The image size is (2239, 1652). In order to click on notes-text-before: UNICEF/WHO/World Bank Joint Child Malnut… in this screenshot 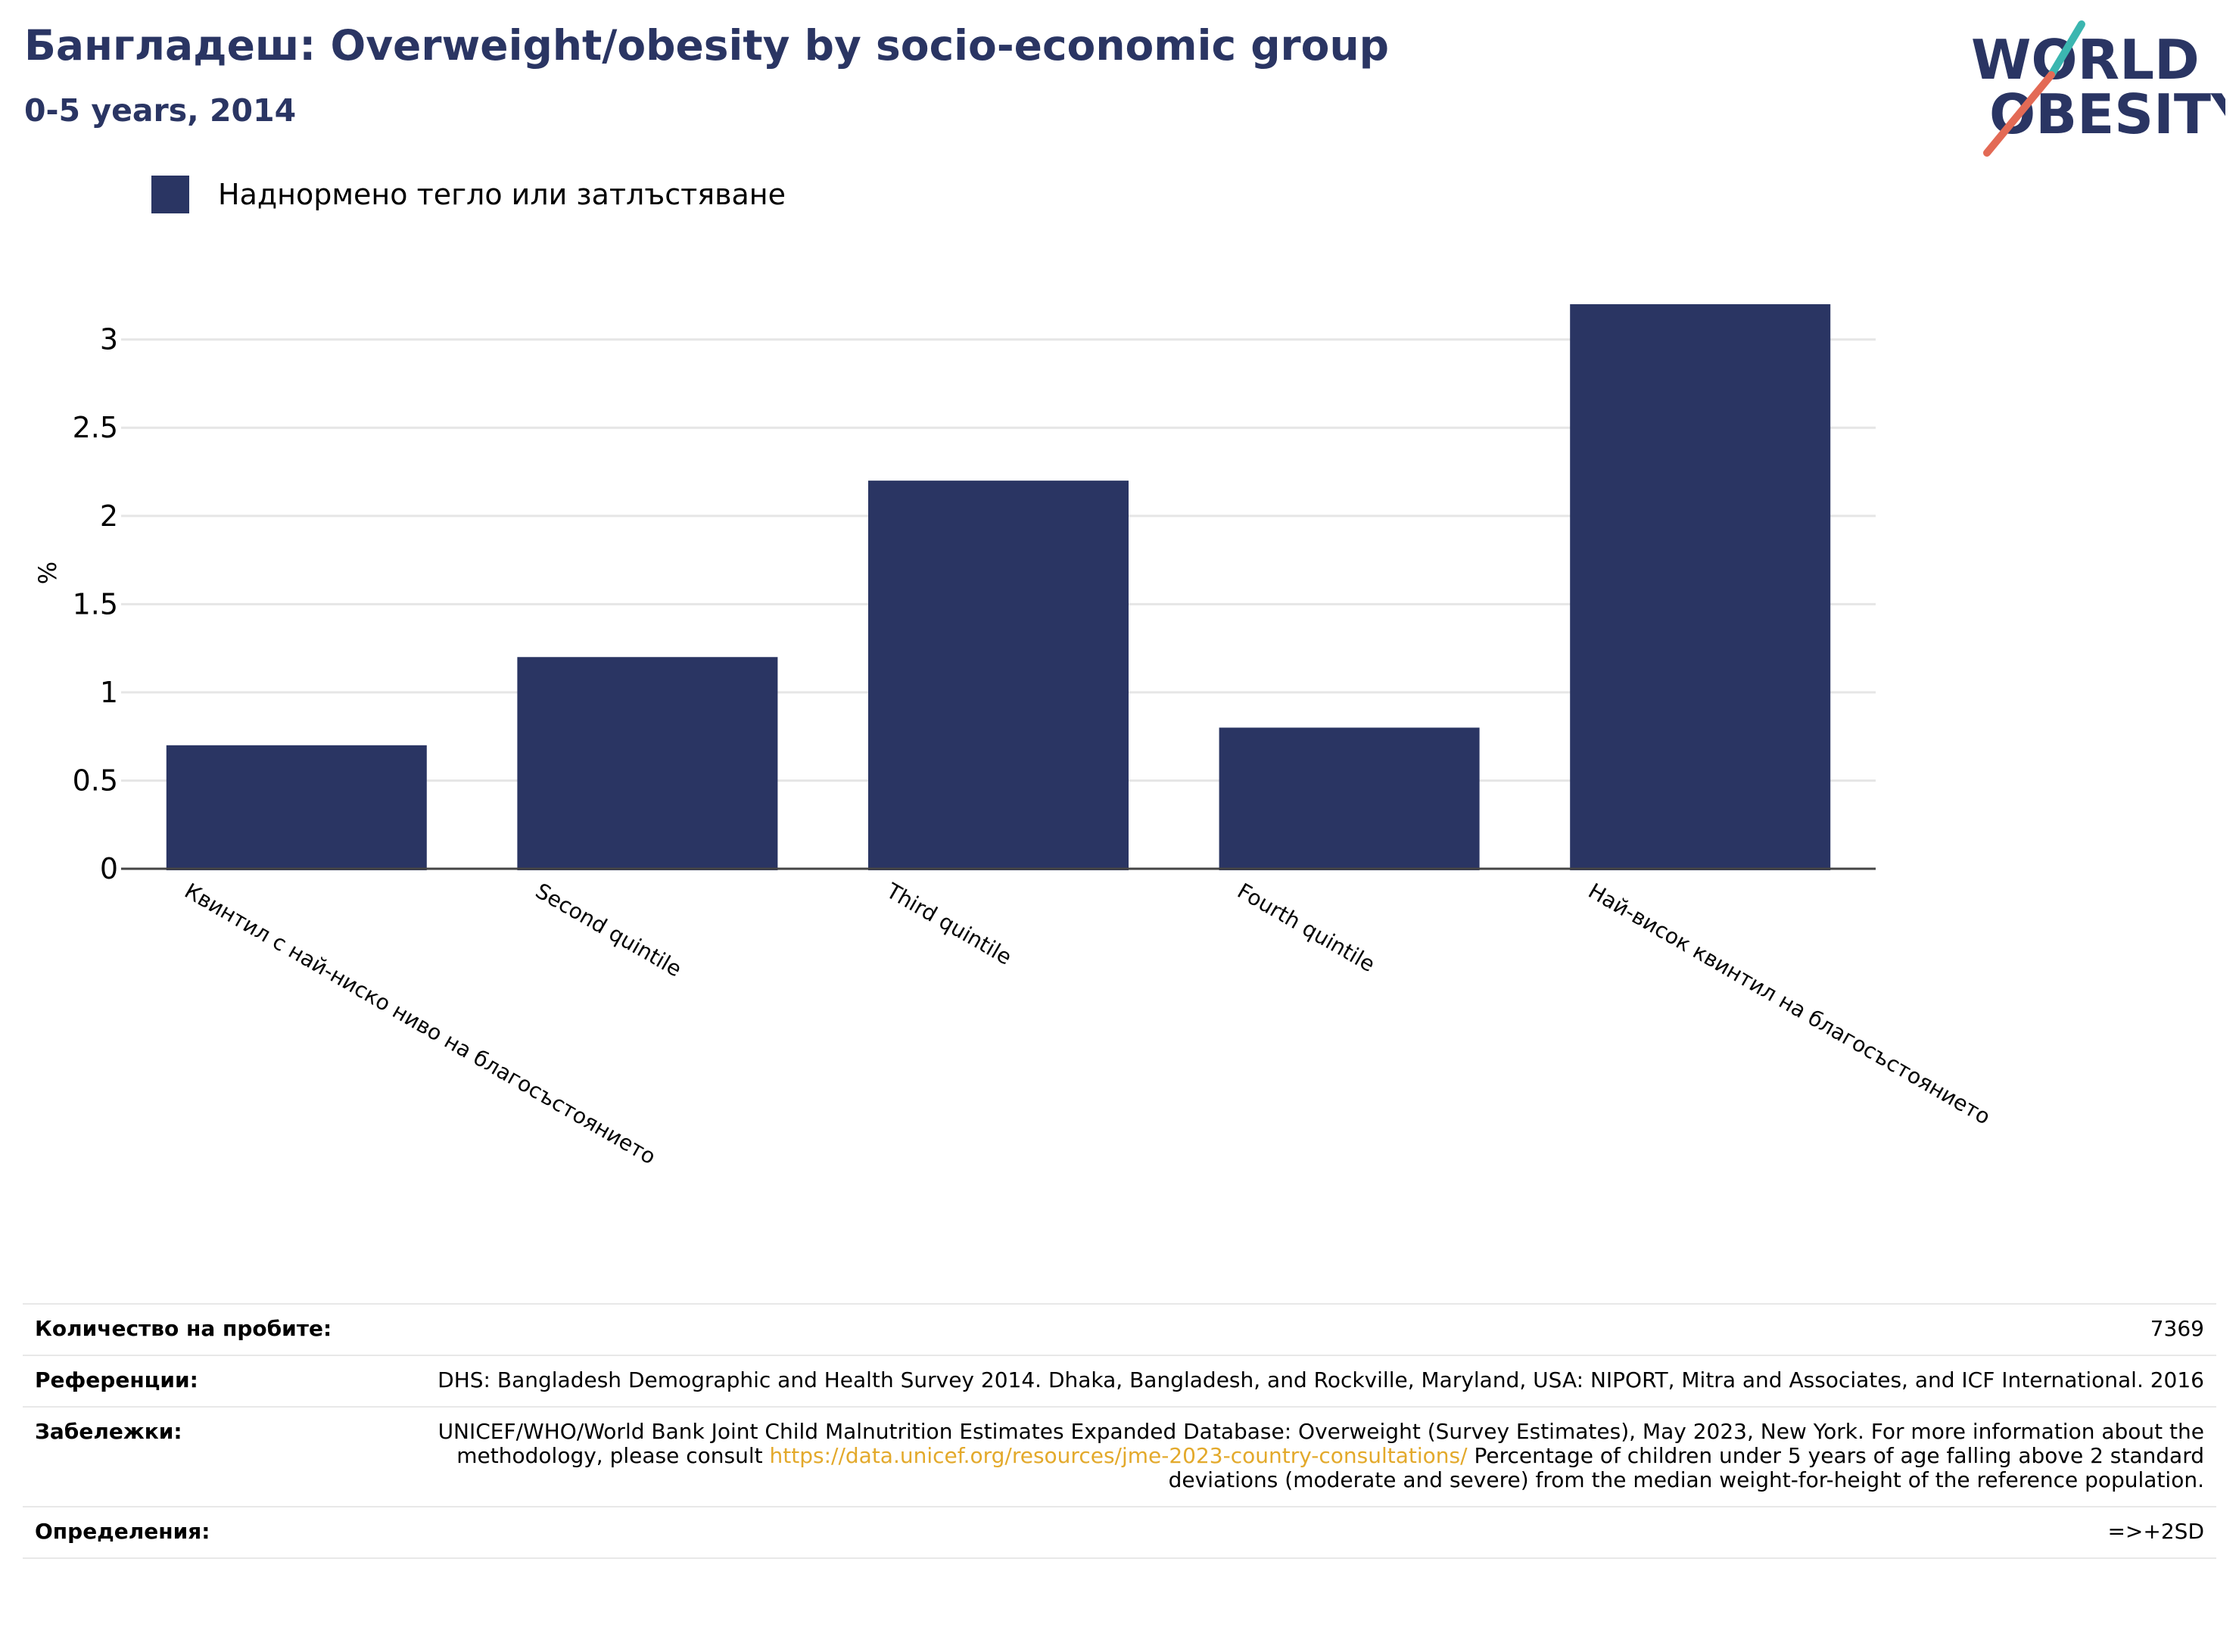, I will do `click(1321, 1443)`.